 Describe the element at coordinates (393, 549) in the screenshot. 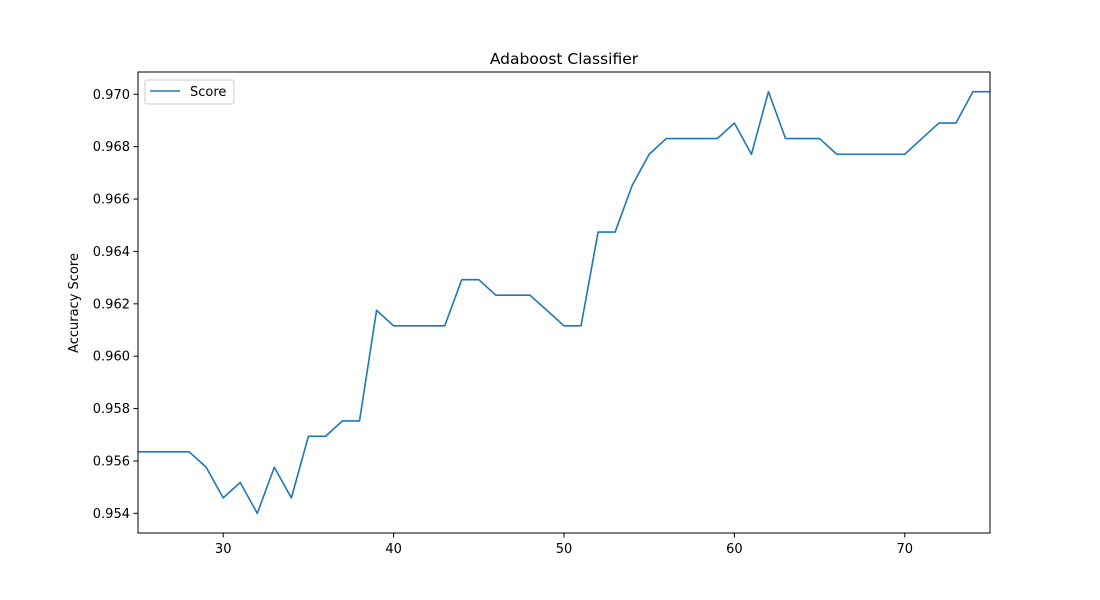

I see `x-tick-label: 40` at that location.